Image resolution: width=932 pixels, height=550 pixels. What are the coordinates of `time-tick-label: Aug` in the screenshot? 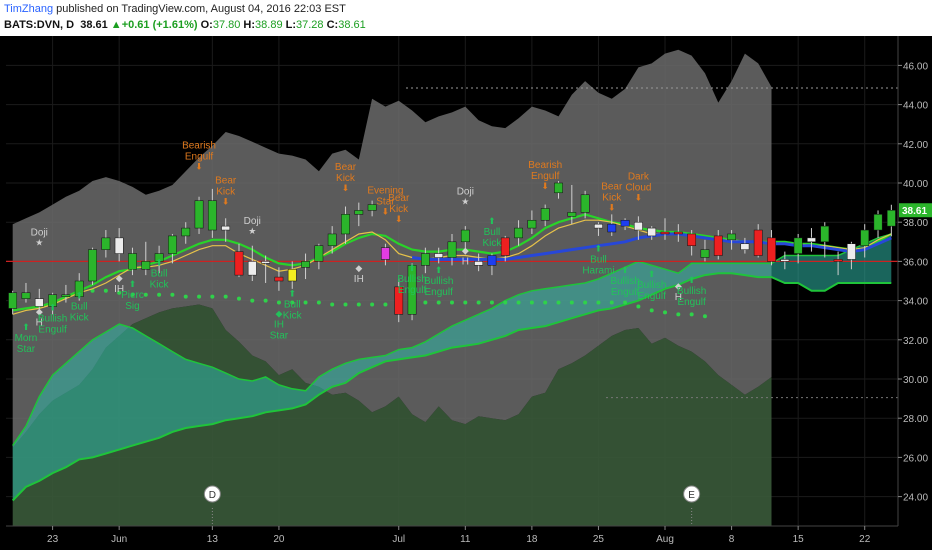 It's located at (665, 539).